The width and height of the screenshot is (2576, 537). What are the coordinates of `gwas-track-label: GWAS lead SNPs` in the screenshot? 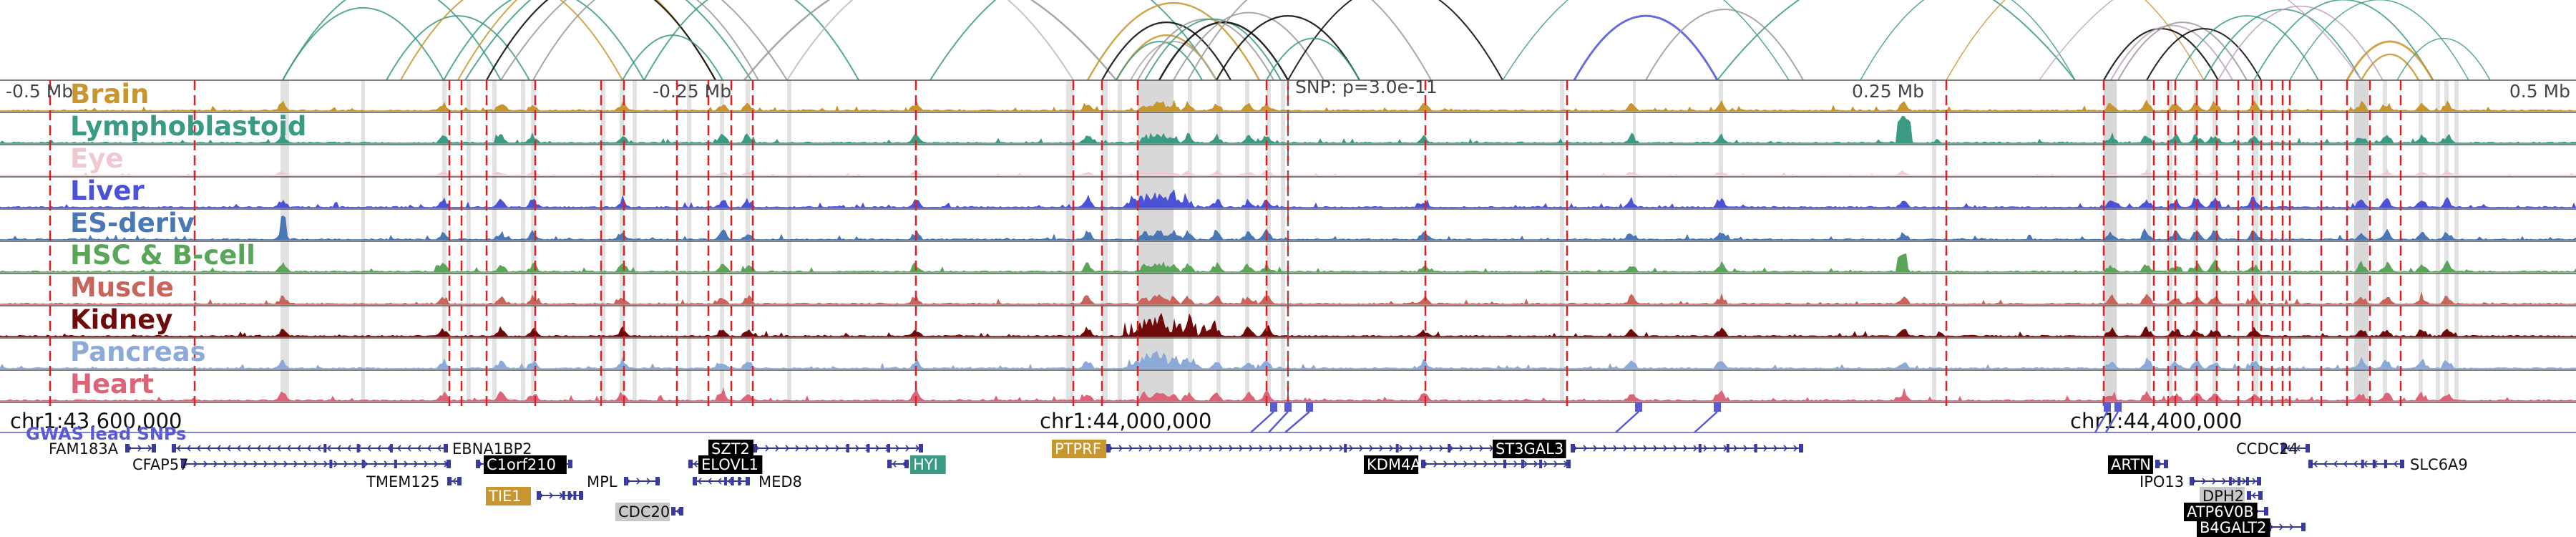 It's located at (106, 434).